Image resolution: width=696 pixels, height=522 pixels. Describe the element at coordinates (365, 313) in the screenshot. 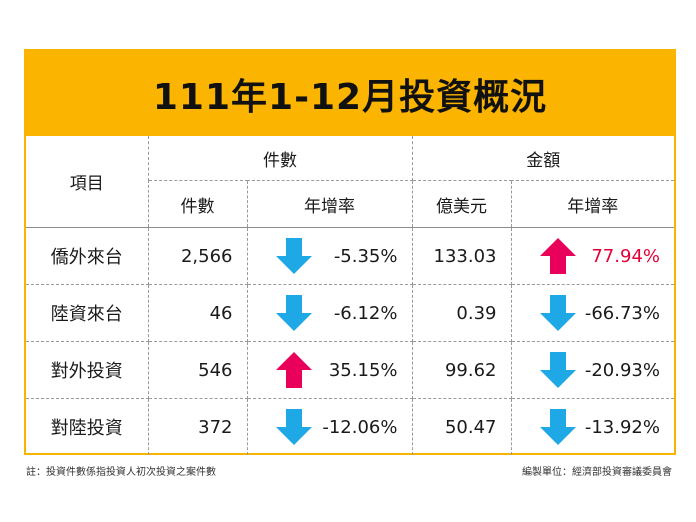

I see `count-growth-cell: -6.12%` at that location.